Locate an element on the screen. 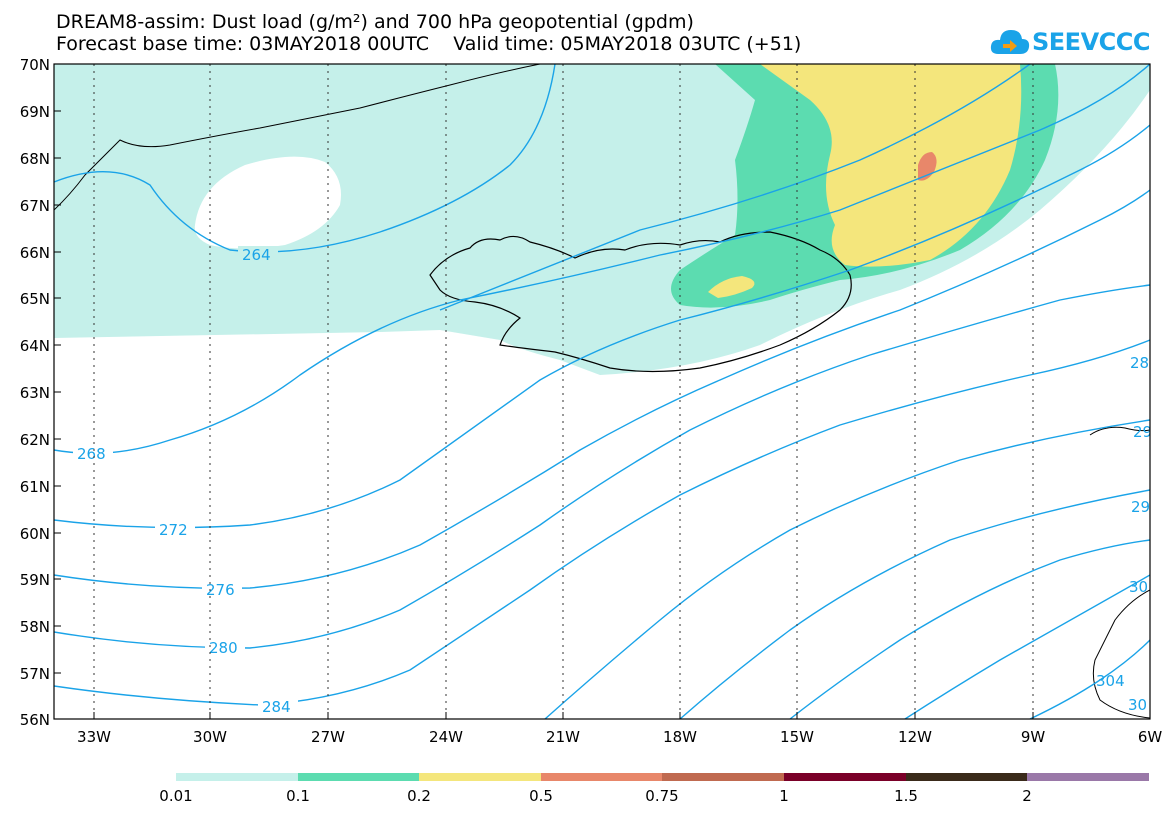 This screenshot has width=1175, height=815. legend-label: 0.01 is located at coordinates (175, 796).